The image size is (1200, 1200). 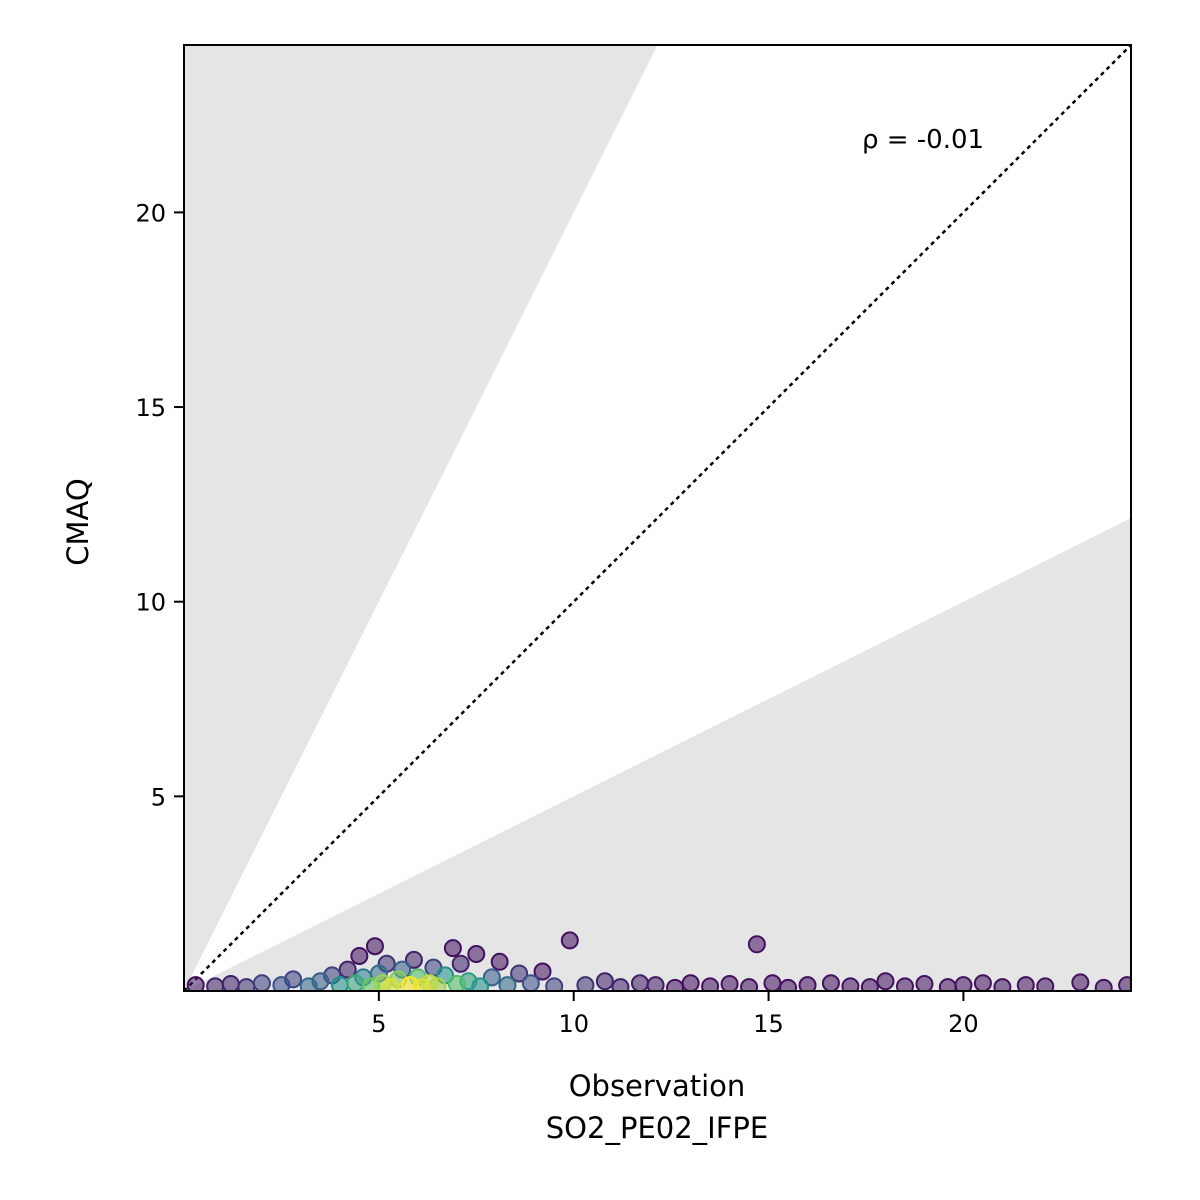 I want to click on x-axis-label: Observation, so click(x=657, y=1086).